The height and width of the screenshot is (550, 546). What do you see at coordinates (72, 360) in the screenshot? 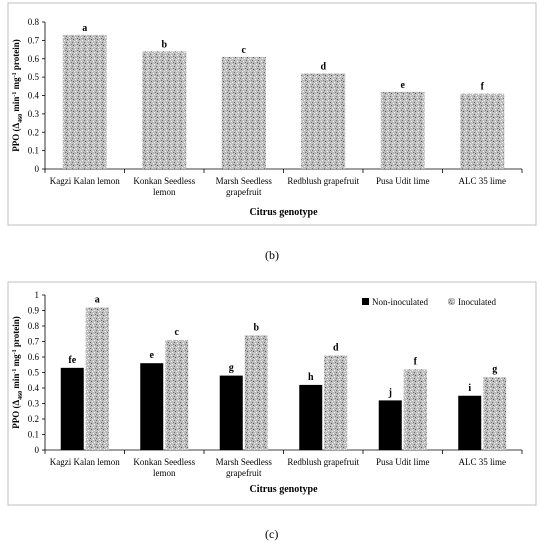
I see `bar-letter-label: fe` at bounding box center [72, 360].